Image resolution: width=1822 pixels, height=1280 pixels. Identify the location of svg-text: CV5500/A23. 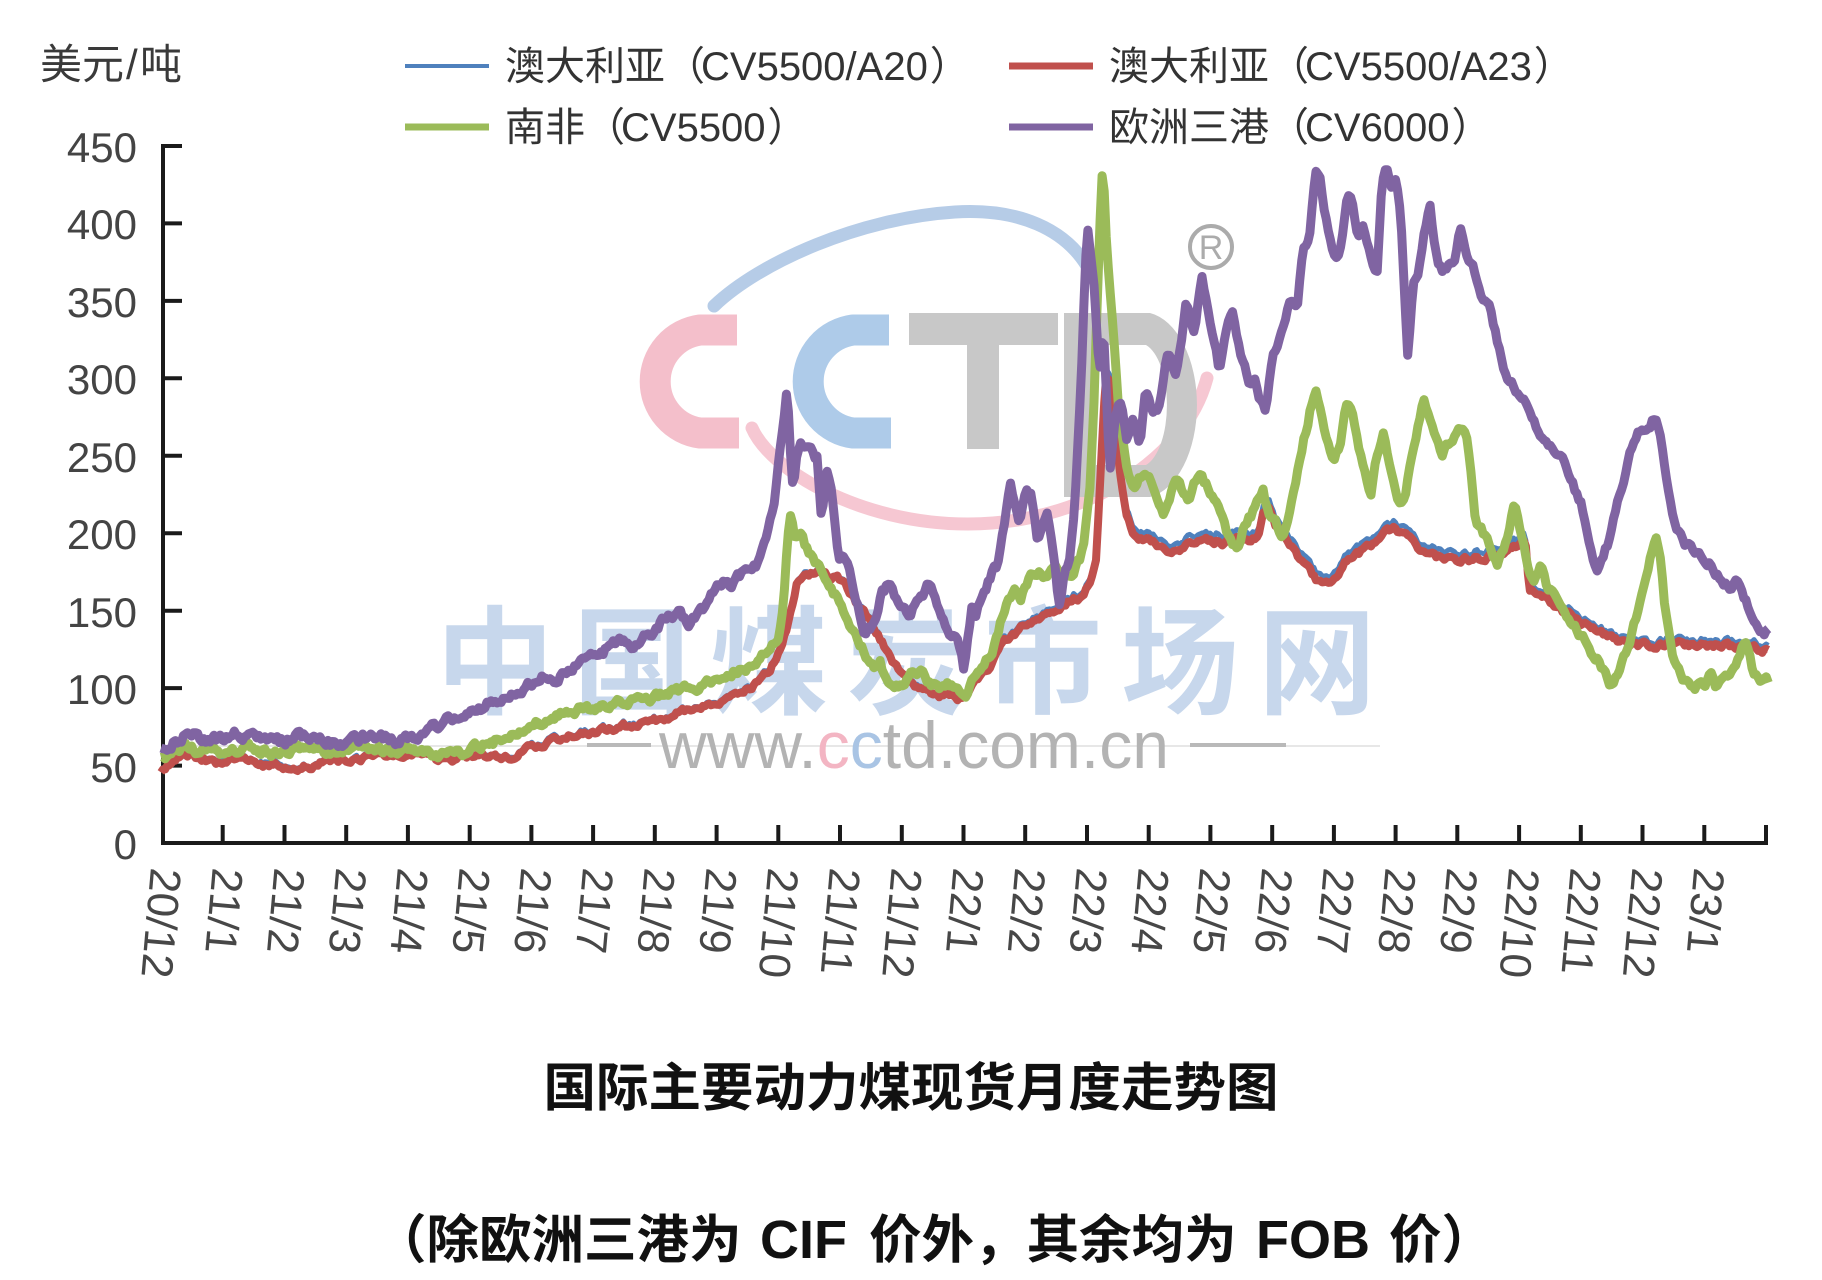
(1418, 67).